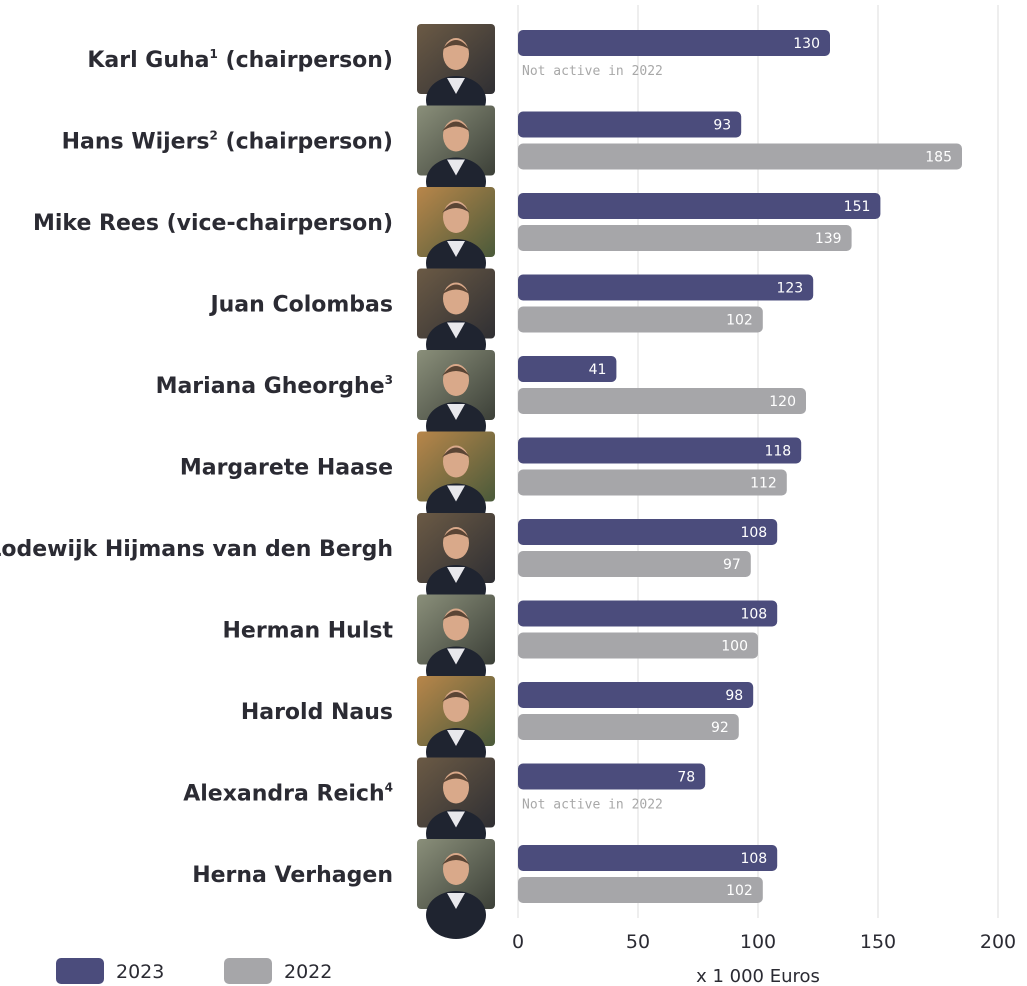 The width and height of the screenshot is (1027, 986). Describe the element at coordinates (288, 794) in the screenshot. I see `member-name: Alexandra Reich4` at that location.